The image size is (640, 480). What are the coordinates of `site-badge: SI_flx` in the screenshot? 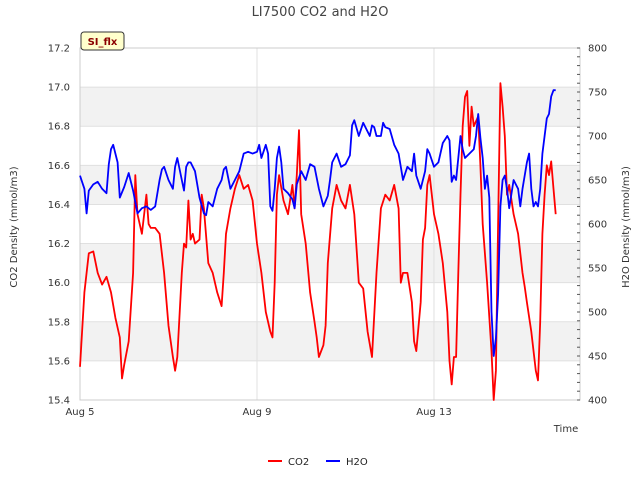 It's located at (102, 41).